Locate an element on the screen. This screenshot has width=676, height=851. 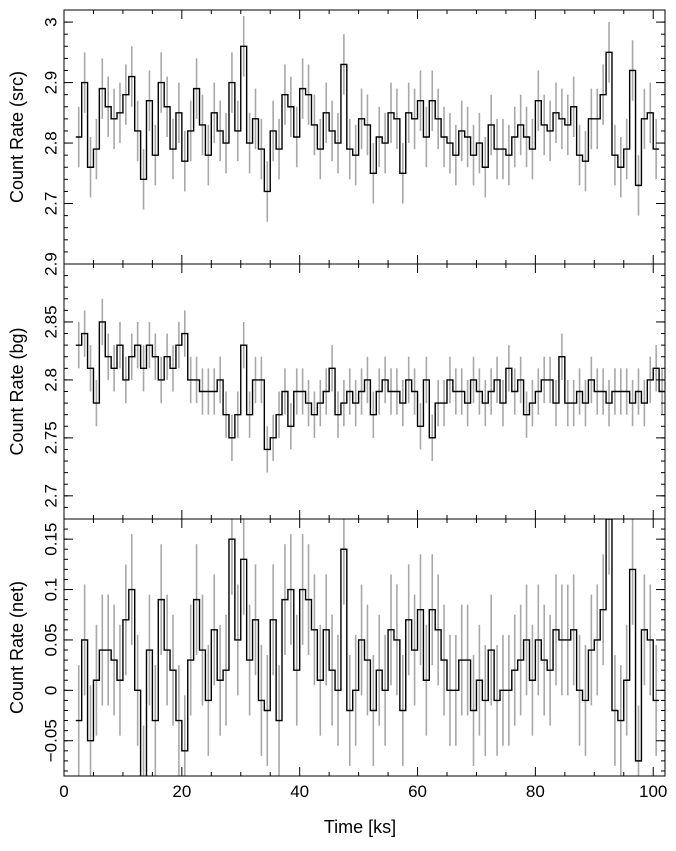
x-tick-label: 40 is located at coordinates (299, 791).